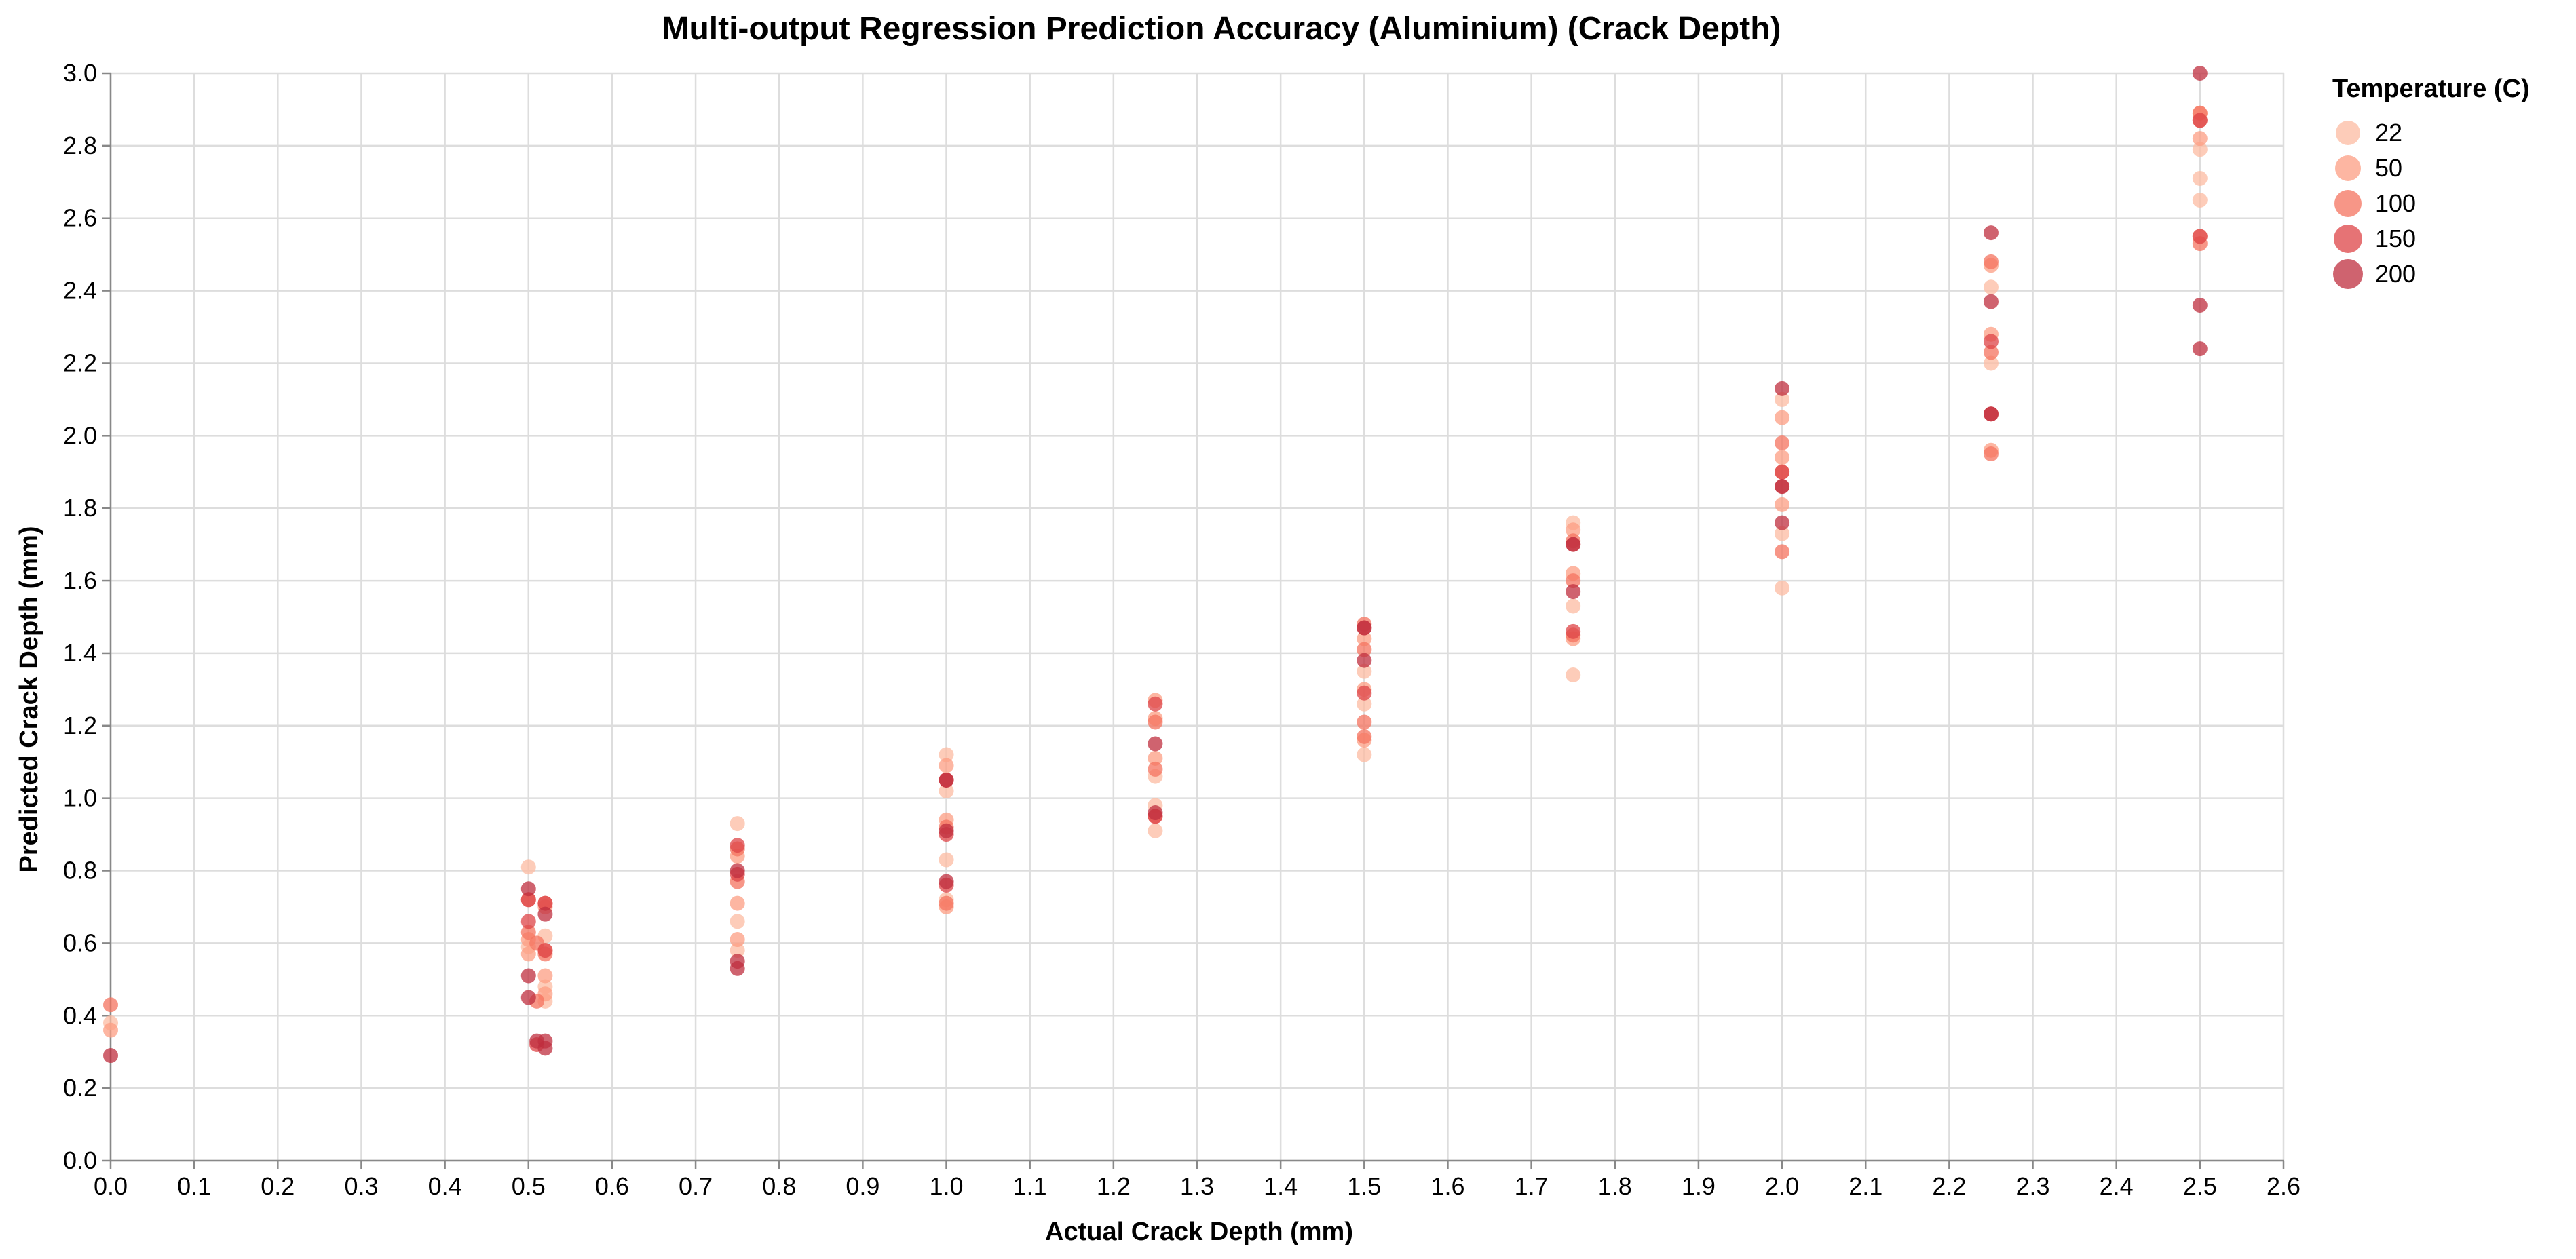 The image size is (2576, 1259). I want to click on x-tick-label: 2.1, so click(1865, 1186).